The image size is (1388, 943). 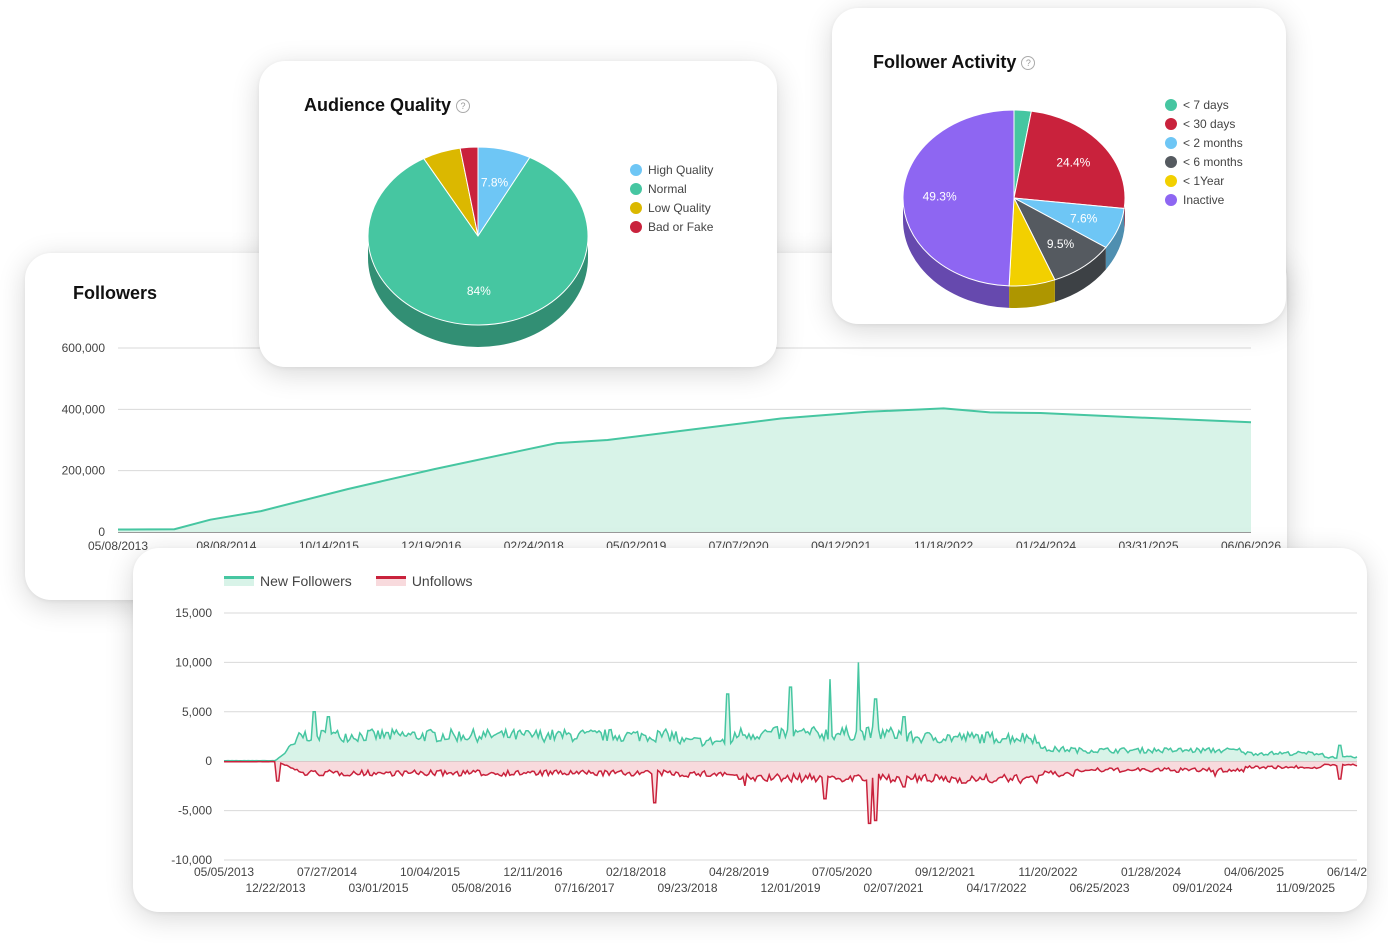 I want to click on y-tick-label: -10,000, so click(x=191, y=860).